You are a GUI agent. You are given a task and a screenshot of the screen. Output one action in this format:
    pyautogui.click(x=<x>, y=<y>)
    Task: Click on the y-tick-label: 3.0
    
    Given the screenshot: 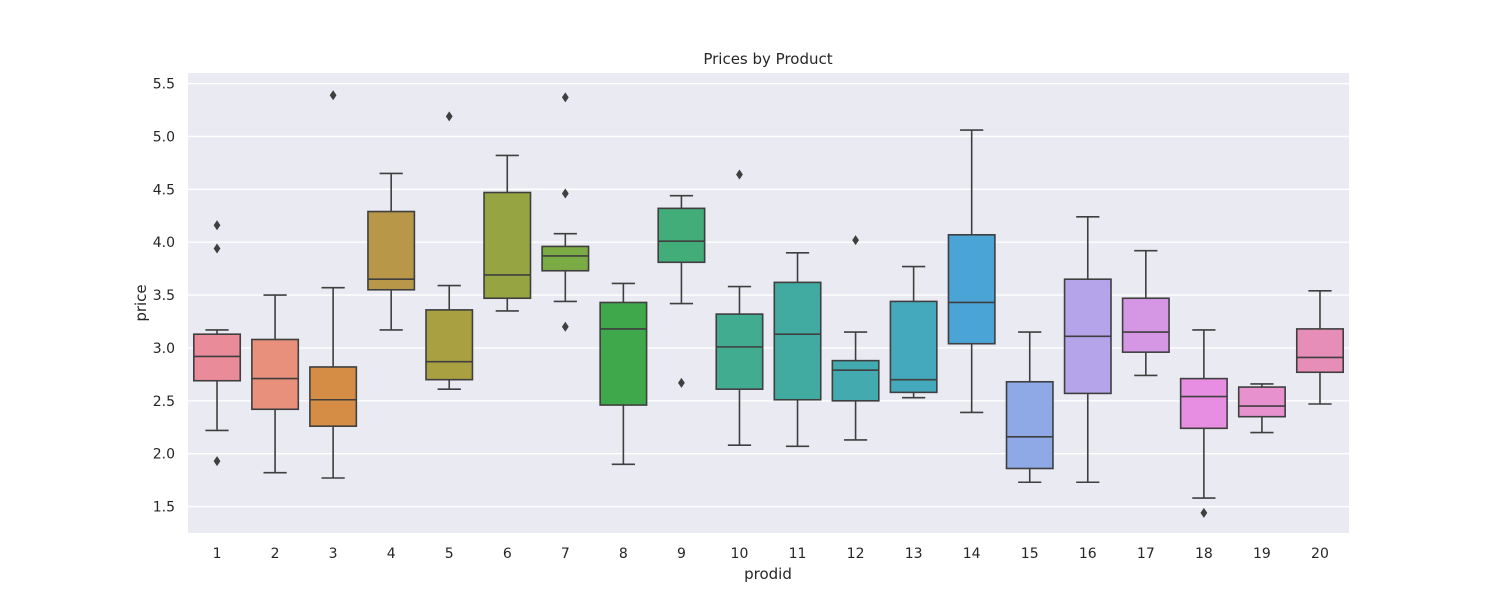 What is the action you would take?
    pyautogui.click(x=164, y=349)
    